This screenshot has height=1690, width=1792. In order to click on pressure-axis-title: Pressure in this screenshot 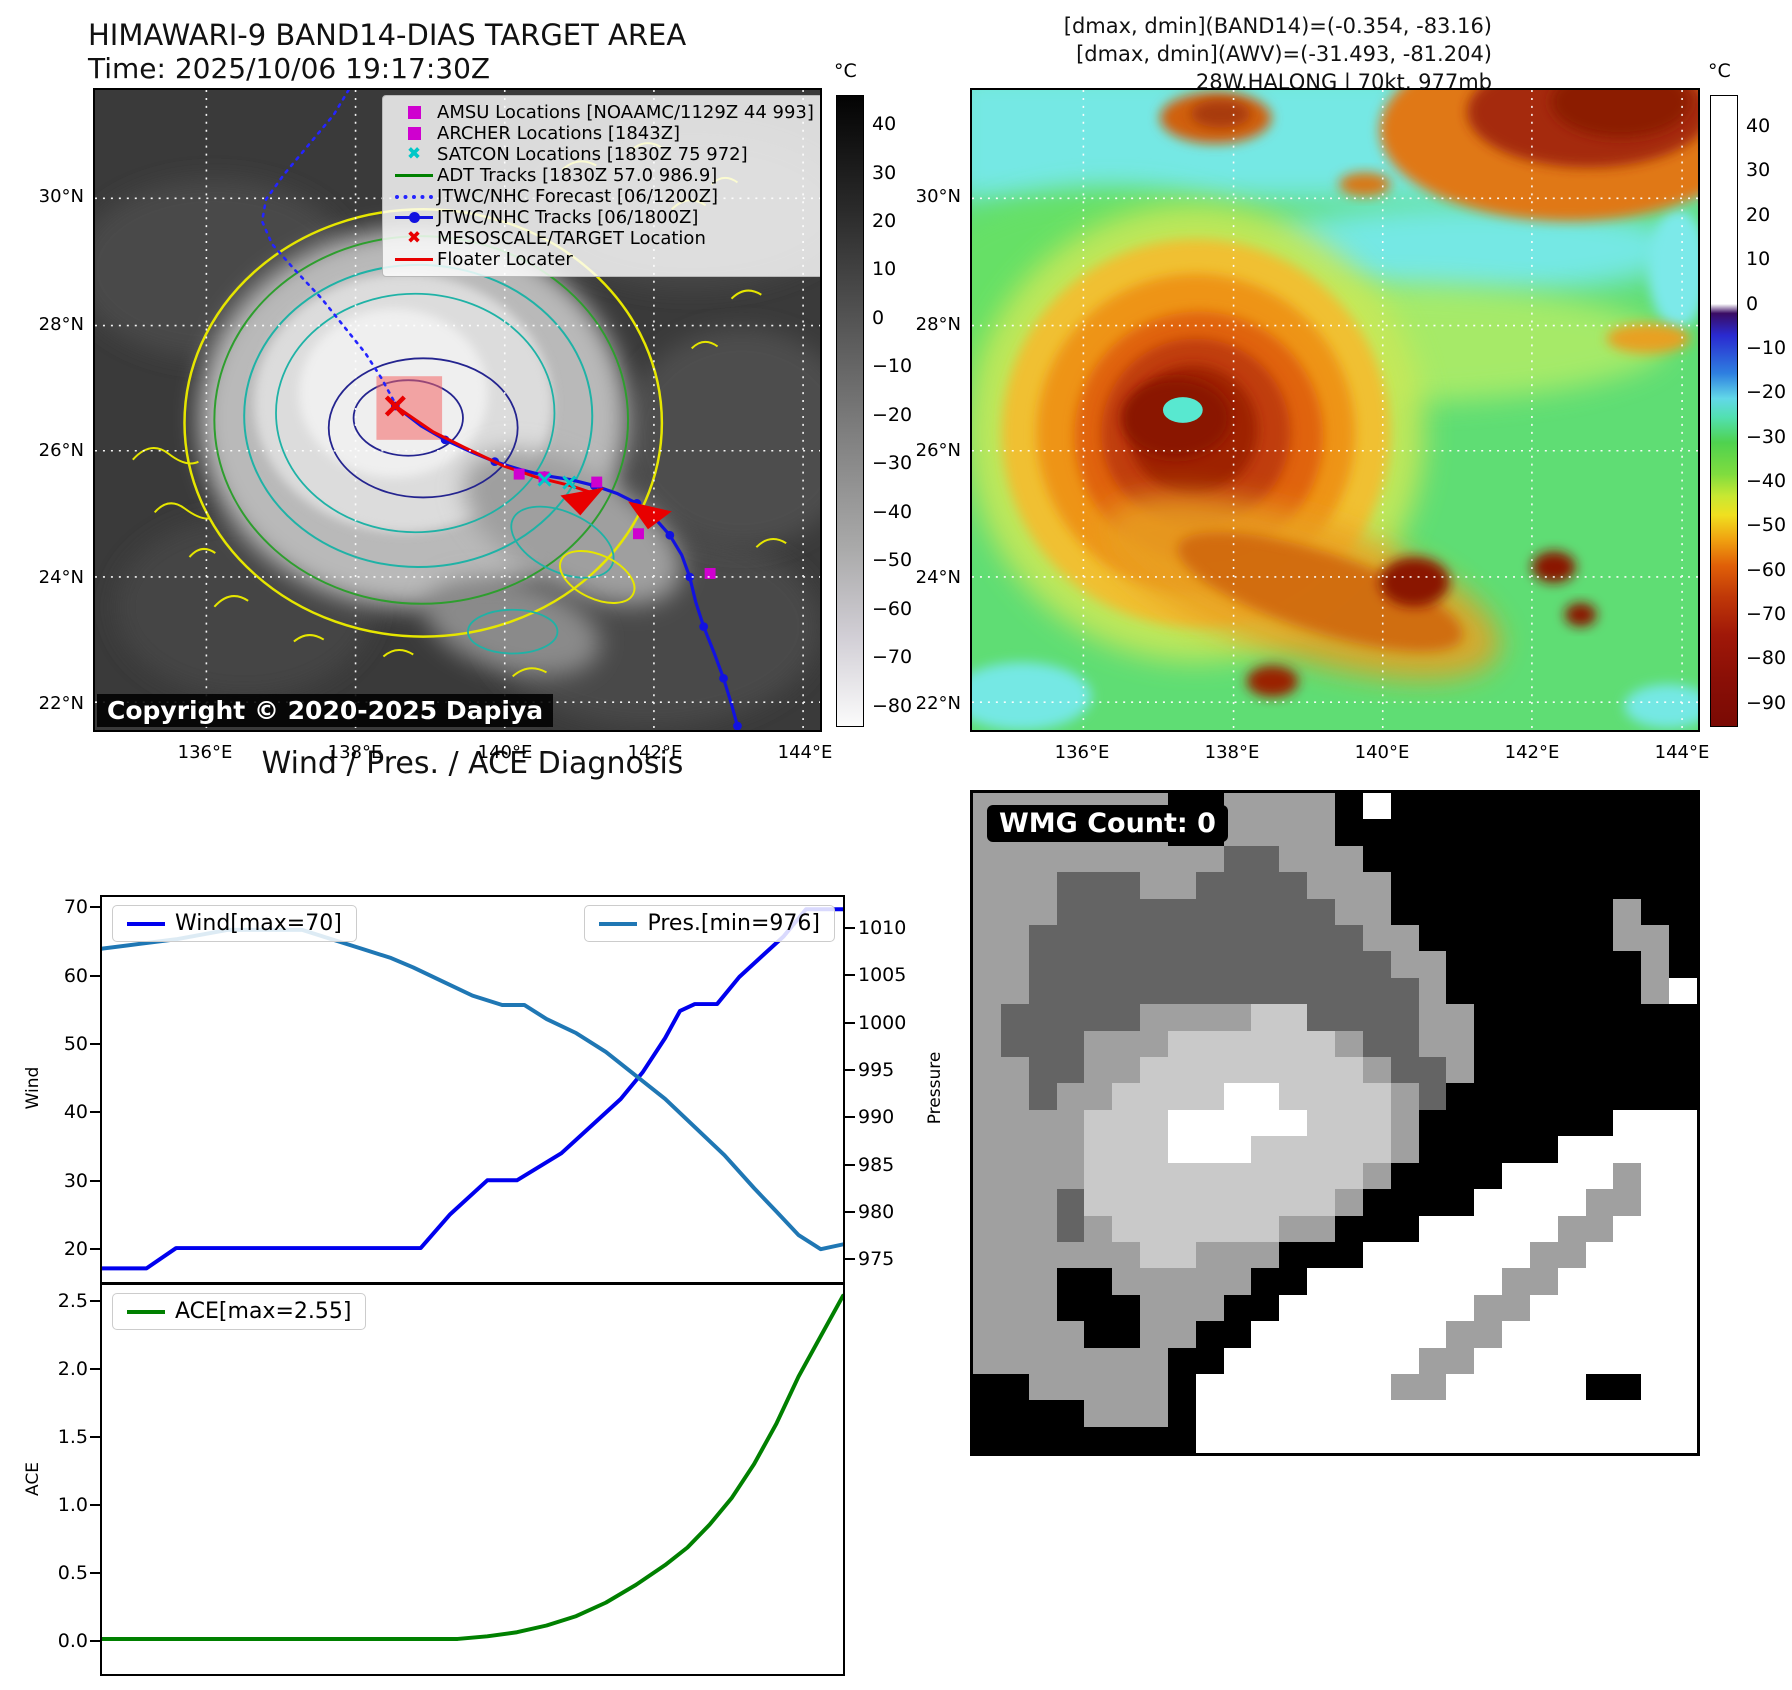, I will do `click(935, 1088)`.